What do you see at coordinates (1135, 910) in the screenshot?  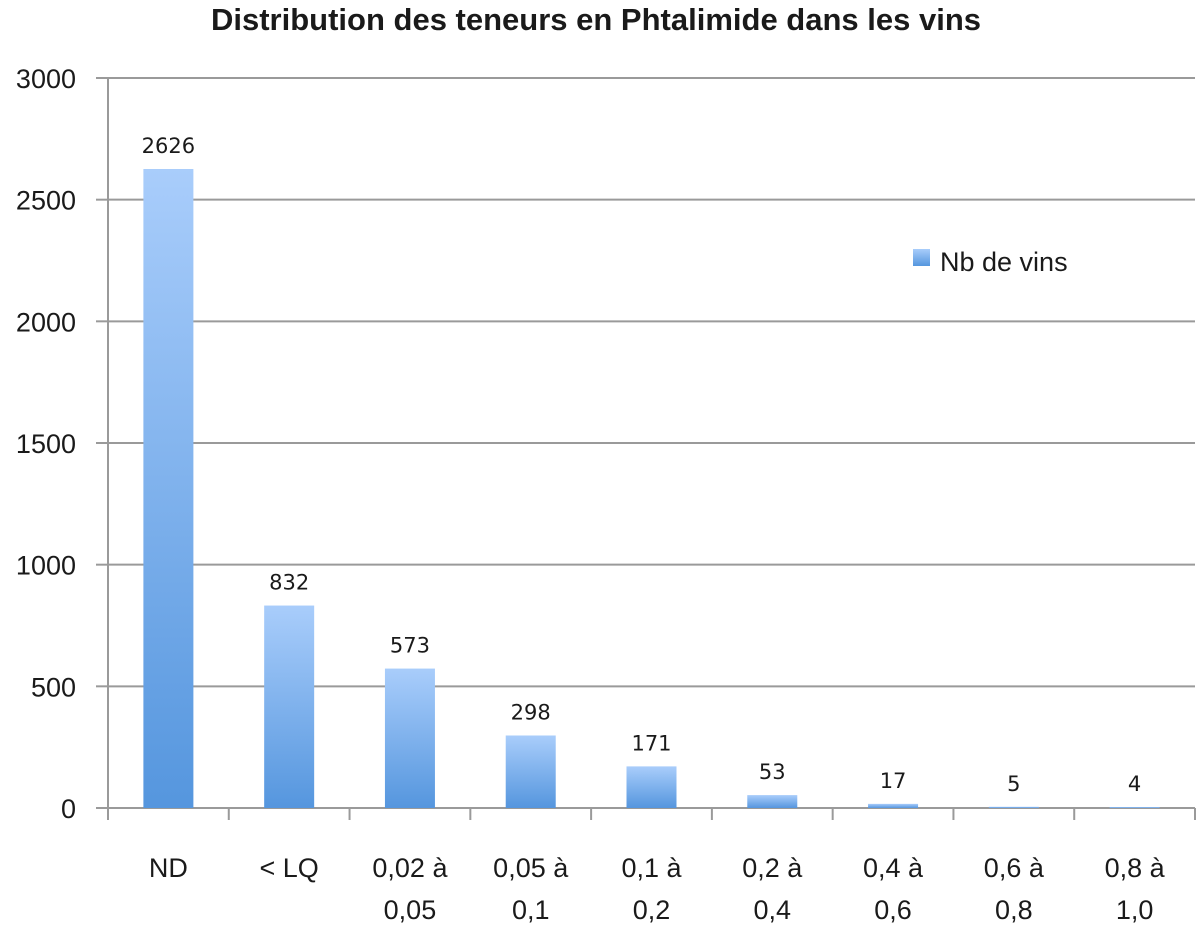 I see `x-tick-label: 1,0` at bounding box center [1135, 910].